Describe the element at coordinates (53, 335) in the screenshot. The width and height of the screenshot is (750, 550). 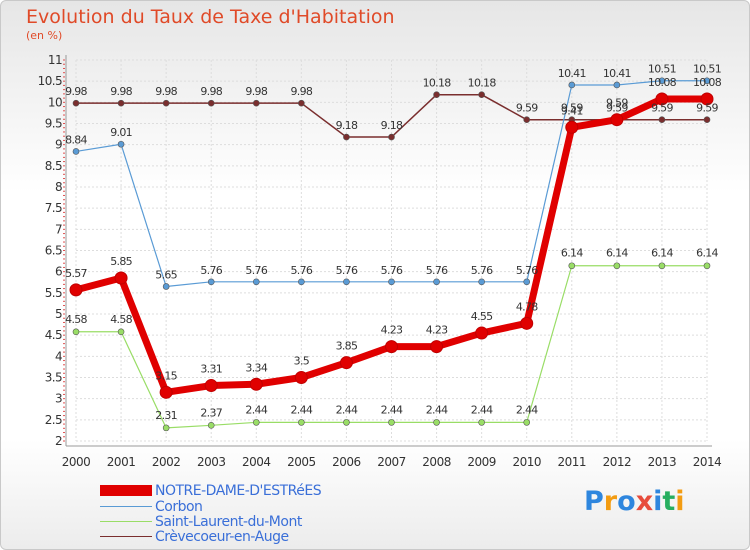
I see `y-tick-label: 4.5` at that location.